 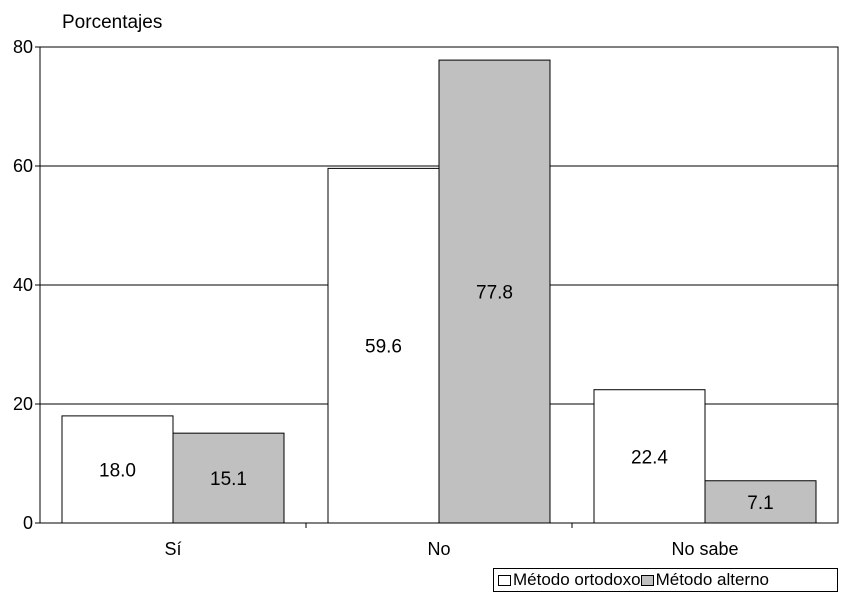 I want to click on bar-value-label: 77.8, so click(x=494, y=293).